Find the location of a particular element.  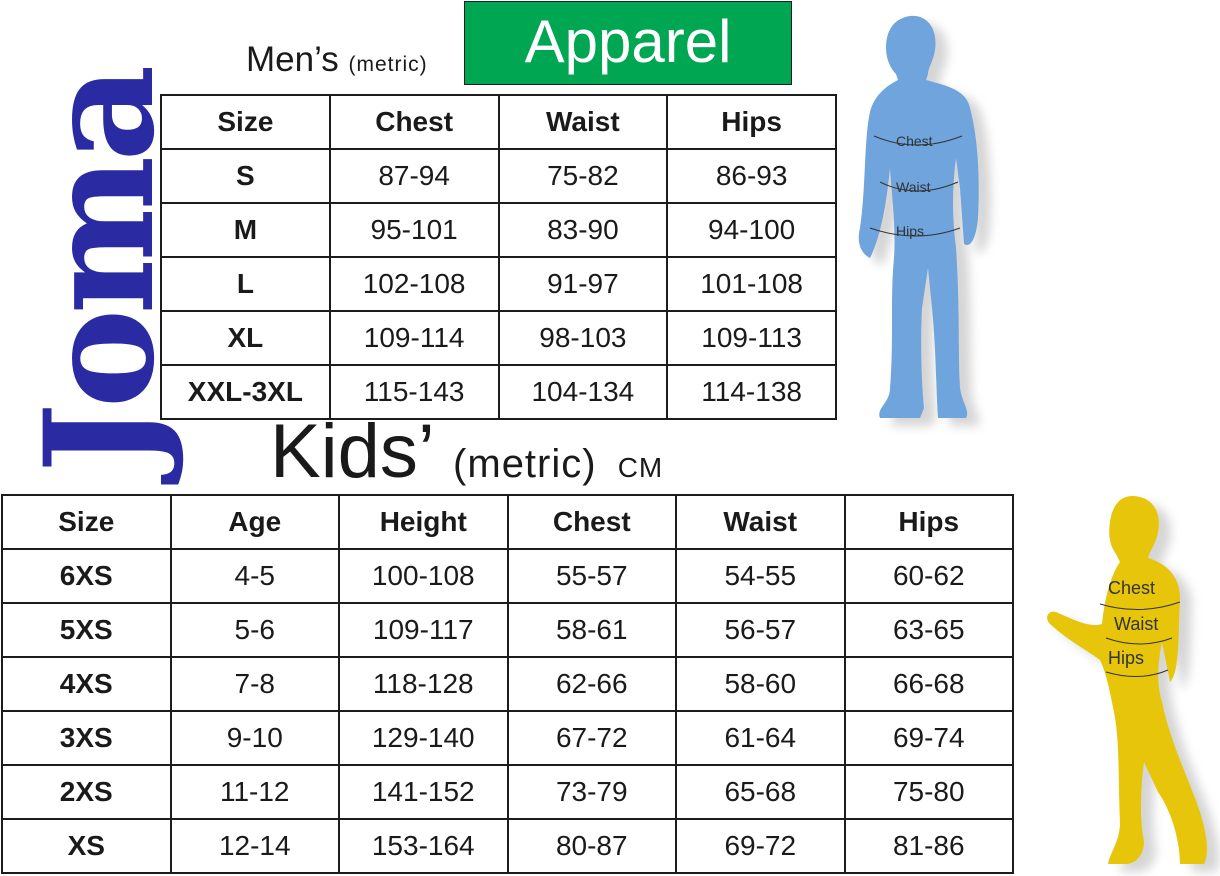

mens-subtitle: (metric) is located at coordinates (388, 64).